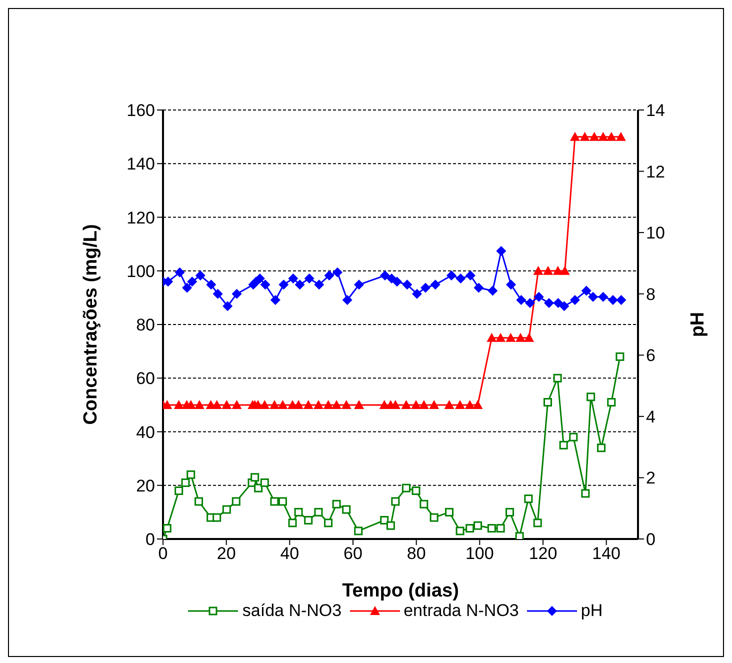 The width and height of the screenshot is (732, 663). What do you see at coordinates (543, 554) in the screenshot?
I see `x-tick-label: 120` at bounding box center [543, 554].